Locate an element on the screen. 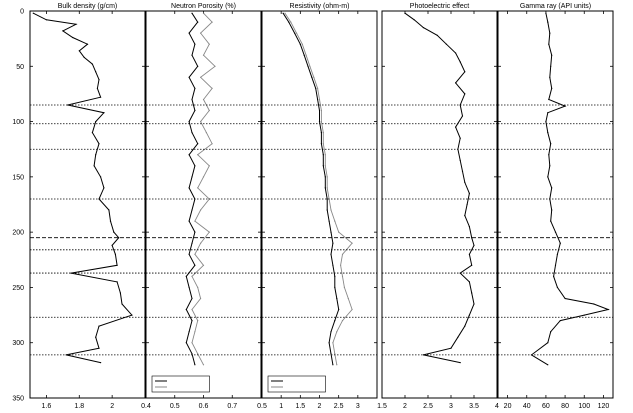 This screenshot has height=413, width=633. x-tick-label: 2.5 is located at coordinates (339, 406).